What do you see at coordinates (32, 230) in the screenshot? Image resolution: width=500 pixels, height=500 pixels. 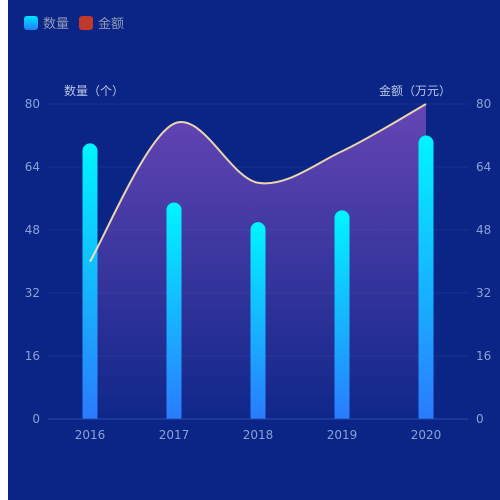 I see `y-left-tick-label: 48` at bounding box center [32, 230].